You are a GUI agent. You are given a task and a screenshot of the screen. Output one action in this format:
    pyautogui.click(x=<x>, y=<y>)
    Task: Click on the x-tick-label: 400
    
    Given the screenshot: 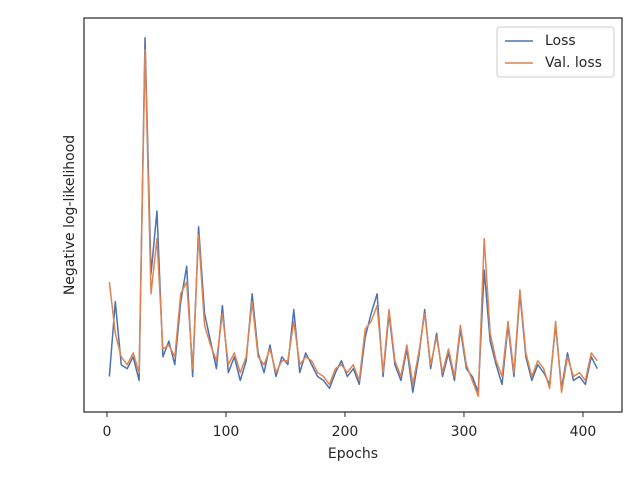 What is the action you would take?
    pyautogui.click(x=583, y=432)
    